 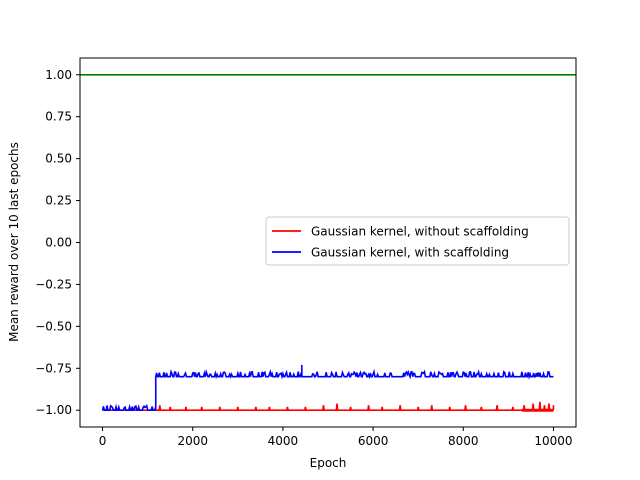 What do you see at coordinates (53, 410) in the screenshot?
I see `y-tick-label: −1.00` at bounding box center [53, 410].